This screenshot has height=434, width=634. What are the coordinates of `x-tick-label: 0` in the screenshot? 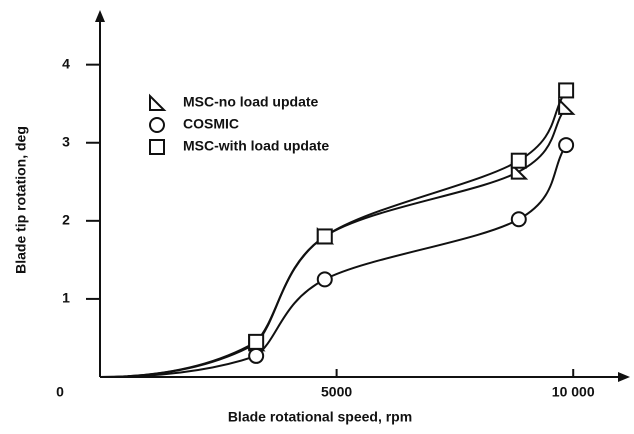 It's located at (60, 392).